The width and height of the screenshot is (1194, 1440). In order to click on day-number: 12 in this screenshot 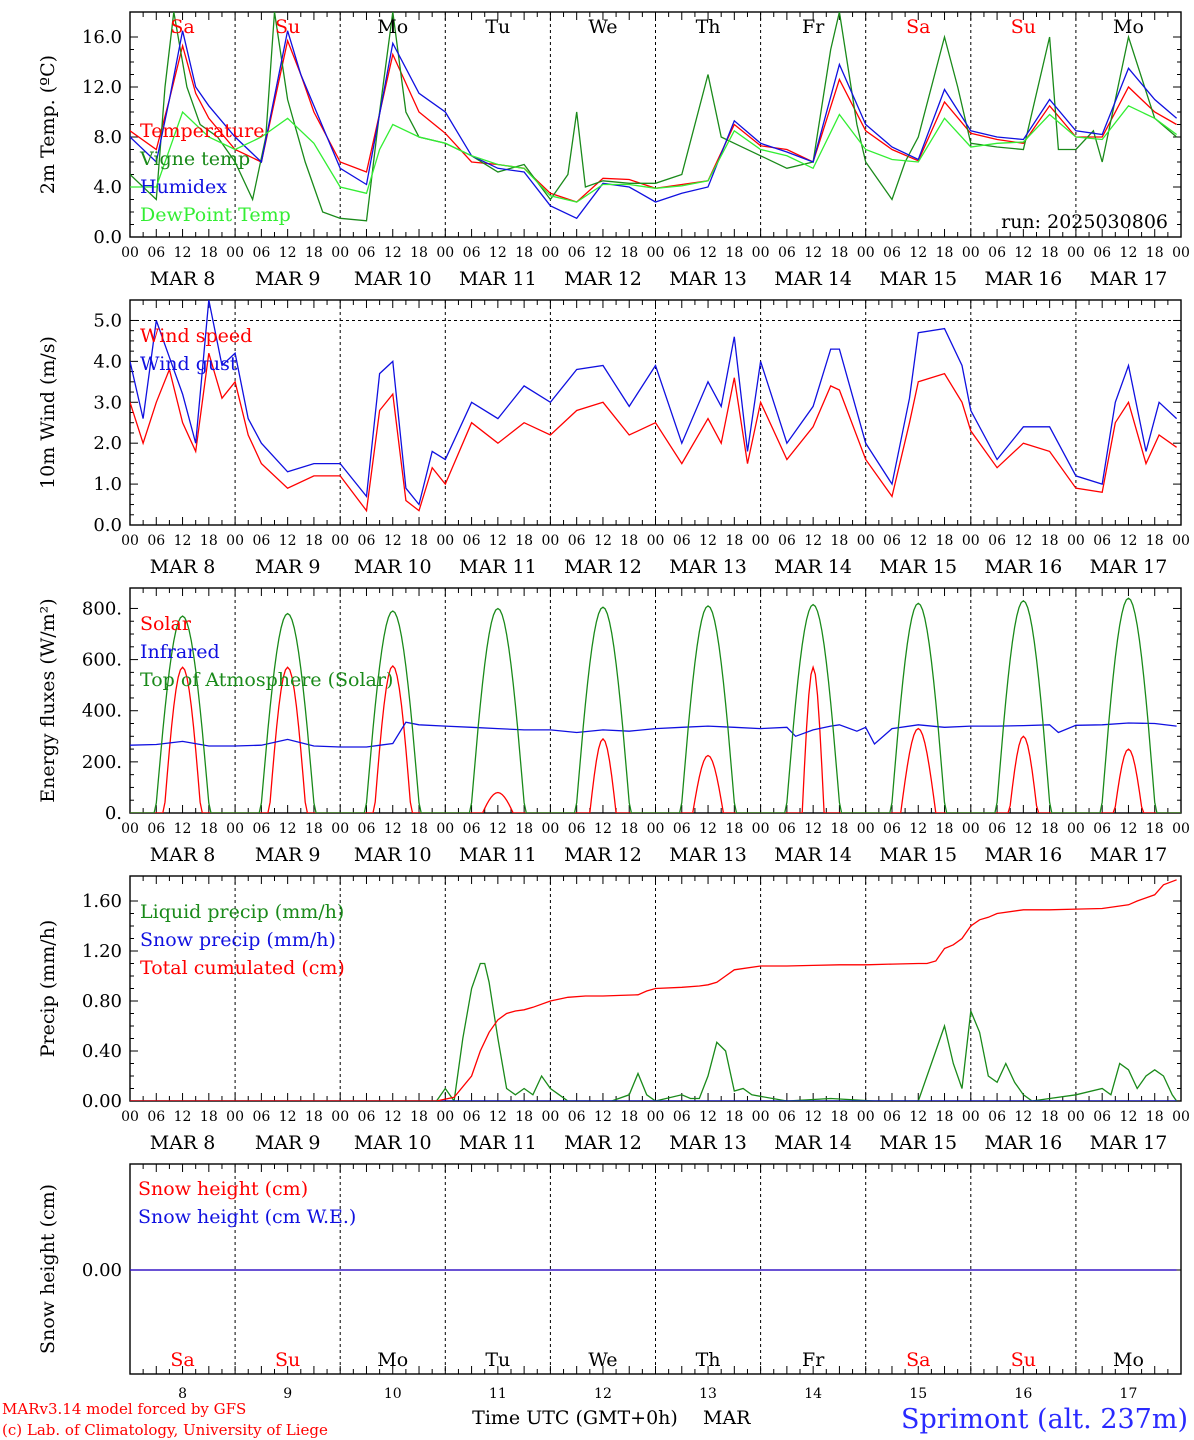, I will do `click(603, 1394)`.